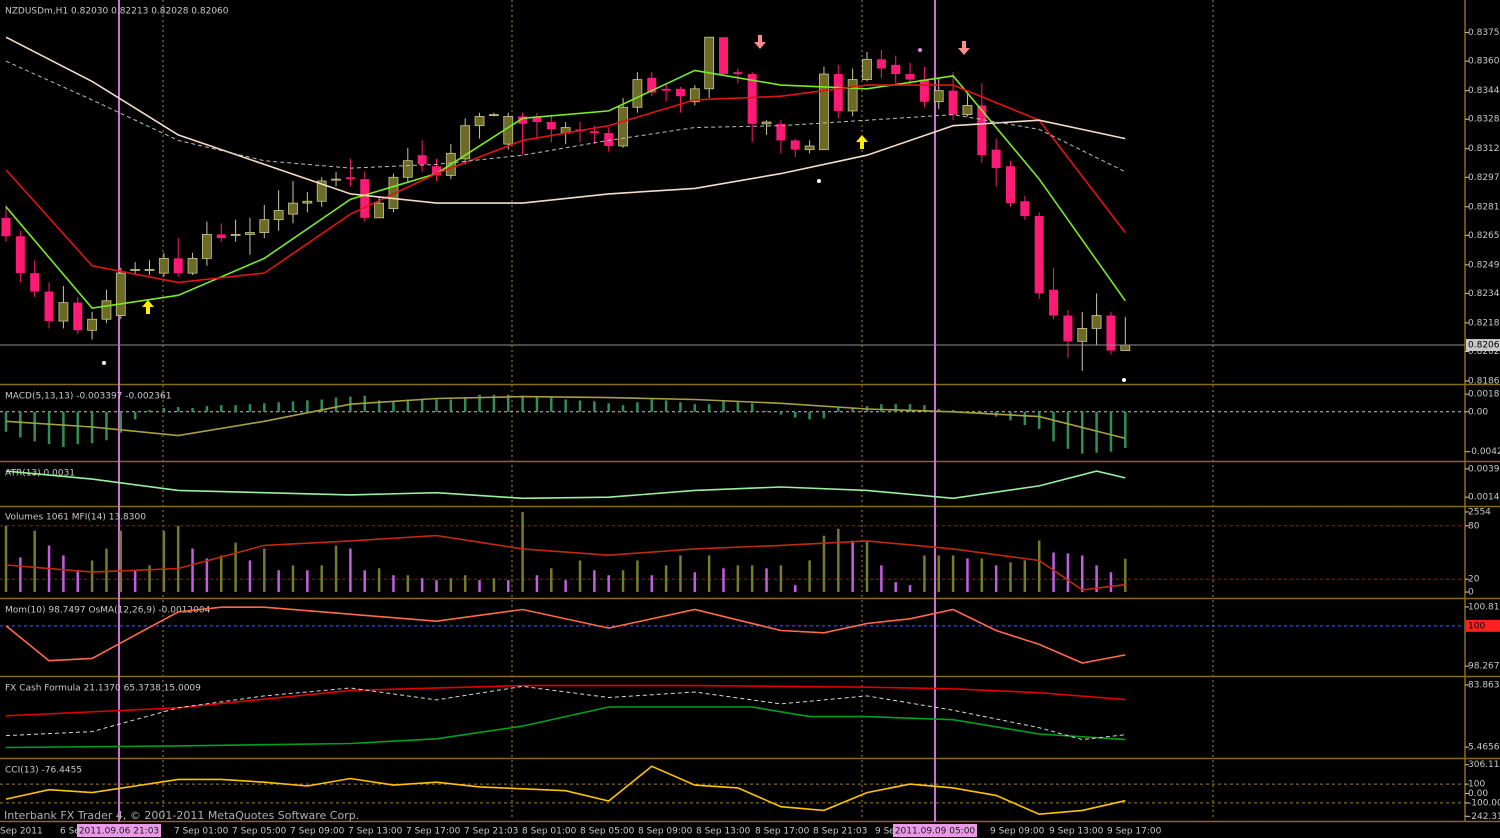 The width and height of the screenshot is (1500, 838). I want to click on y-tick-label: 0.00, so click(1478, 412).